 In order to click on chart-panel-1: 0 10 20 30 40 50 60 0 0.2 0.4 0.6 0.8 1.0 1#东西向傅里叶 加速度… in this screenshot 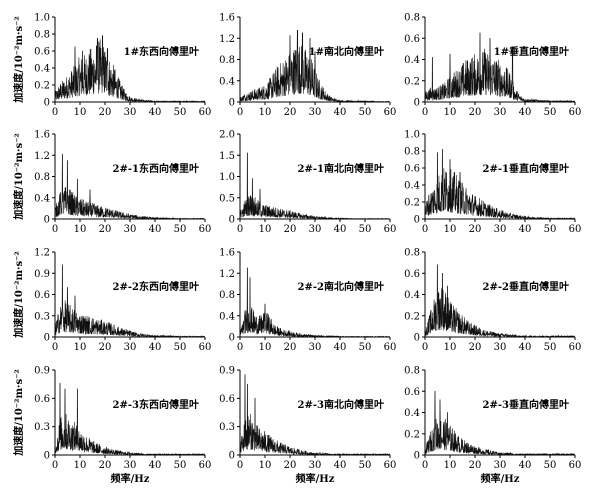, I will do `click(111, 66)`.